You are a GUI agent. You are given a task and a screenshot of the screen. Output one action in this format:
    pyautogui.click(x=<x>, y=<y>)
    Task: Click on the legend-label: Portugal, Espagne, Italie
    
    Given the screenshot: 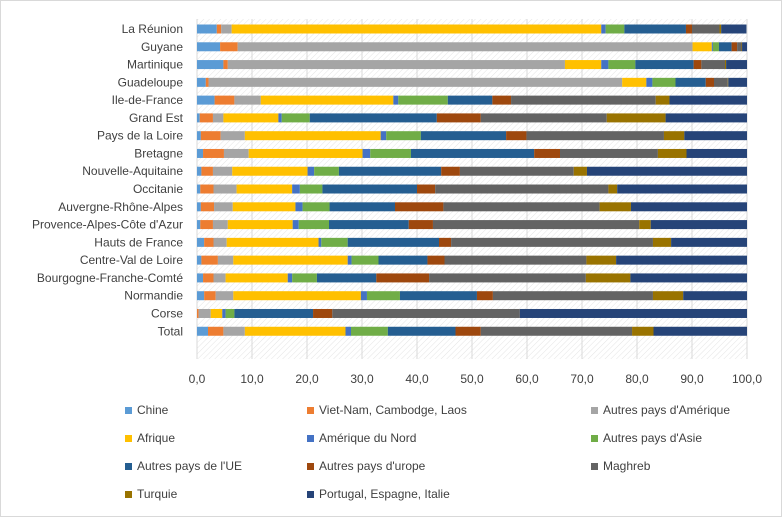 What is the action you would take?
    pyautogui.click(x=384, y=494)
    